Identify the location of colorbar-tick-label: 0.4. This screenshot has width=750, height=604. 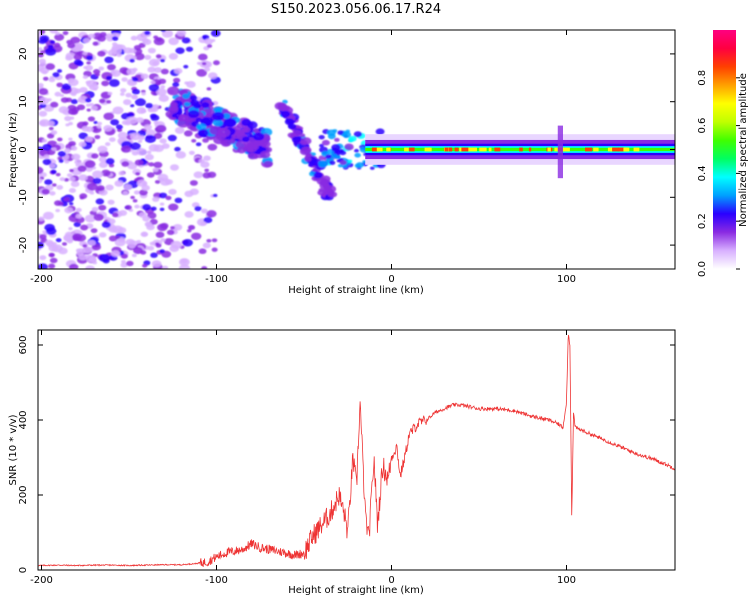
(702, 173).